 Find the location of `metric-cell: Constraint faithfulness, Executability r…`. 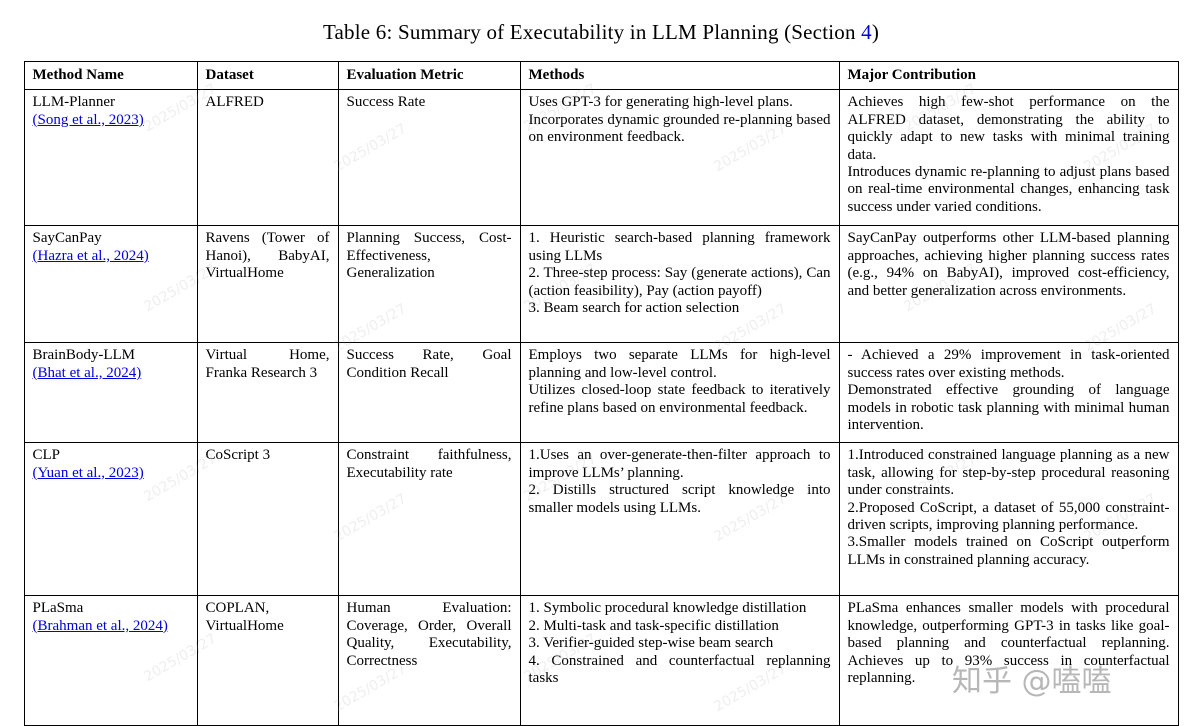

metric-cell: Constraint faithfulness, Executability r… is located at coordinates (429, 519).